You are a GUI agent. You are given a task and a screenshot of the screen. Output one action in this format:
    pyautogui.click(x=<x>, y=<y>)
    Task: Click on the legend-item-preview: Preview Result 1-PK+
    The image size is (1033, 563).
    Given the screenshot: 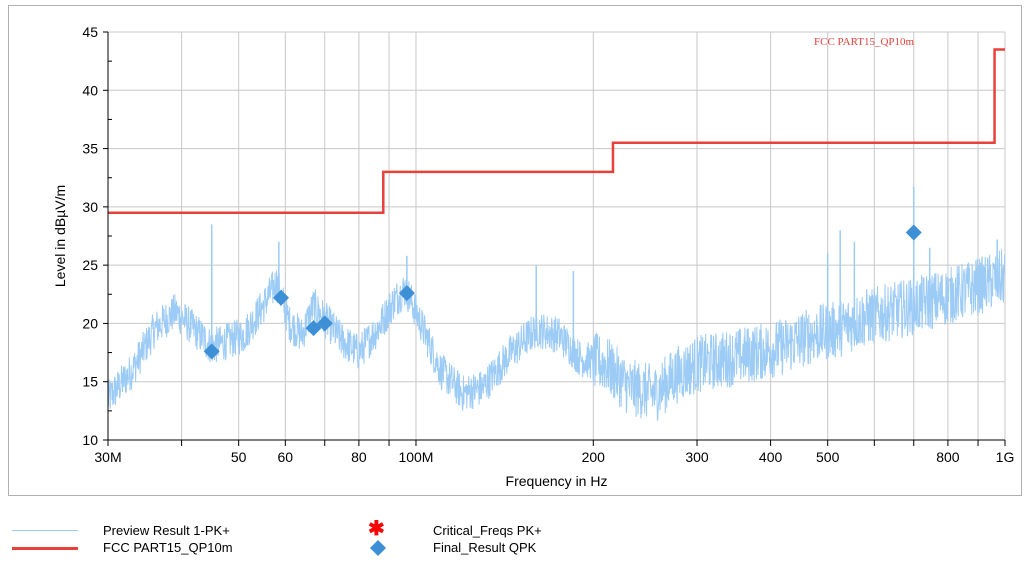 What is the action you would take?
    pyautogui.click(x=158, y=531)
    